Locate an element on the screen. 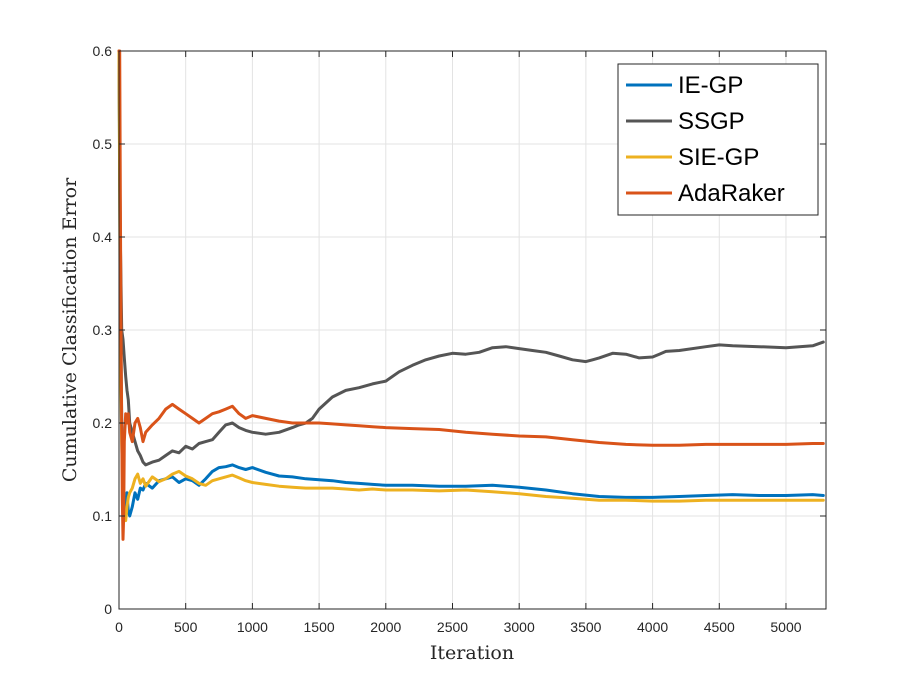 Image resolution: width=913 pixels, height=685 pixels. legend-label-sie-gp: SIE-GP is located at coordinates (718, 157).